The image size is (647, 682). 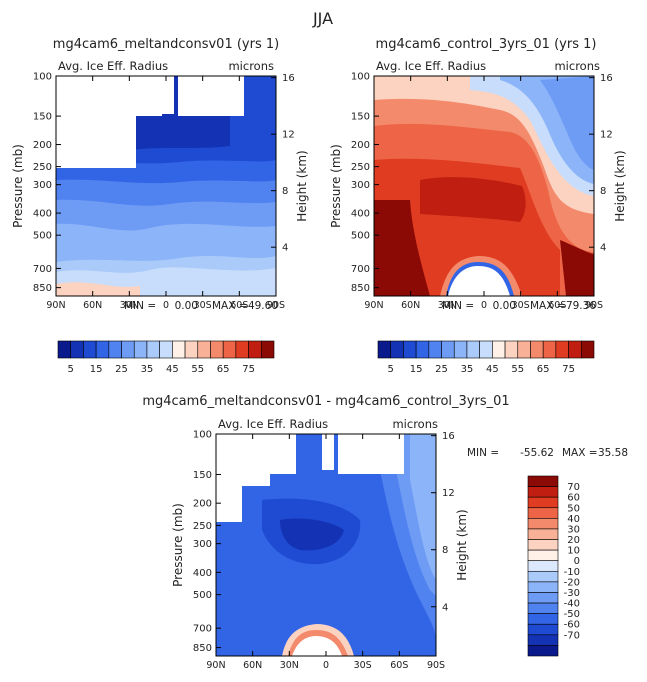 I want to click on panel-b-min-value: 0.00, so click(x=504, y=306).